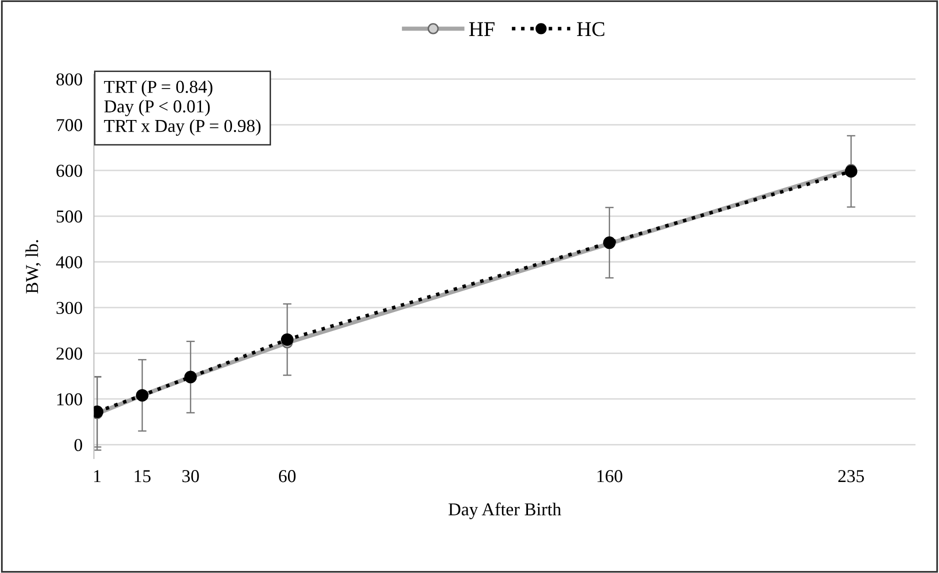  What do you see at coordinates (97, 476) in the screenshot?
I see `x-tick-label: 1` at bounding box center [97, 476].